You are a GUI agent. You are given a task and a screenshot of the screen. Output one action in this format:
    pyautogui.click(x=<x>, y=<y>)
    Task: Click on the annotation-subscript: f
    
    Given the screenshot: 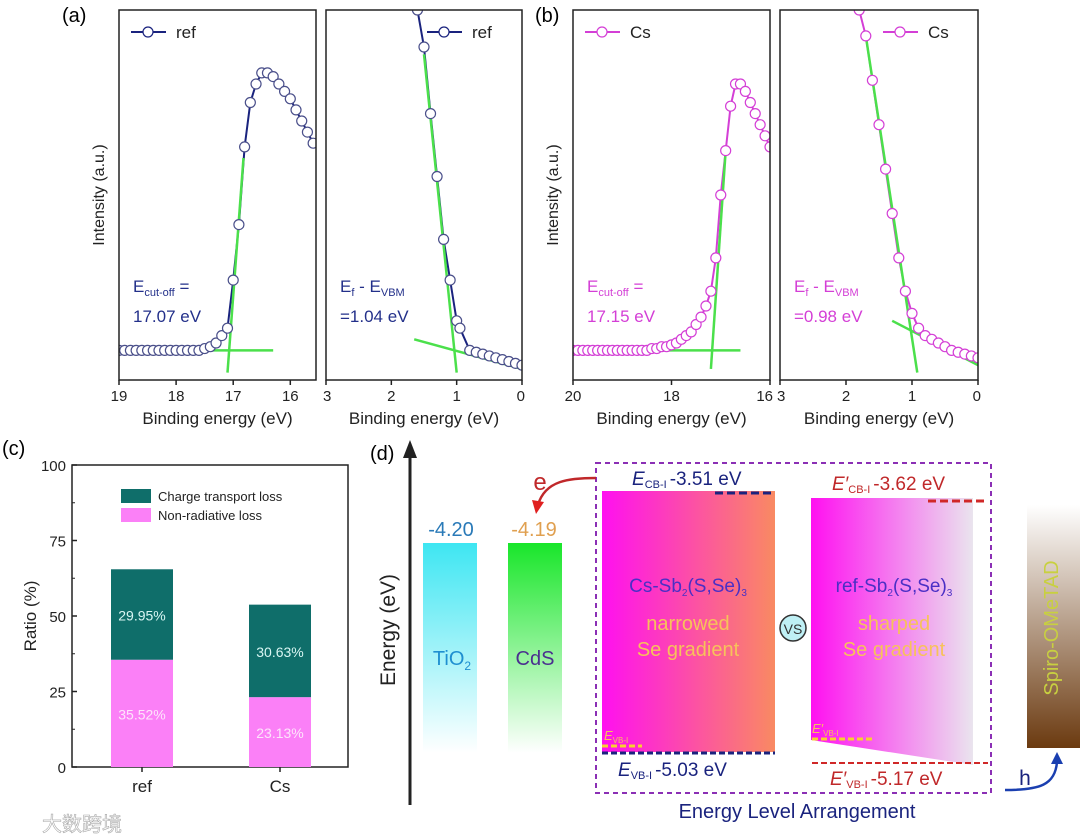 What is the action you would take?
    pyautogui.click(x=807, y=293)
    